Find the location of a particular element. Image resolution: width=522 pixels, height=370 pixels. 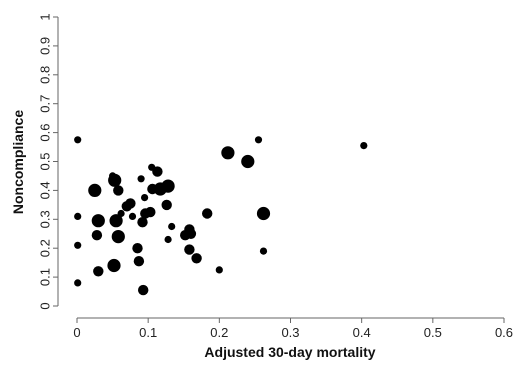

y-tick-label: 0.8 is located at coordinates (45, 75).